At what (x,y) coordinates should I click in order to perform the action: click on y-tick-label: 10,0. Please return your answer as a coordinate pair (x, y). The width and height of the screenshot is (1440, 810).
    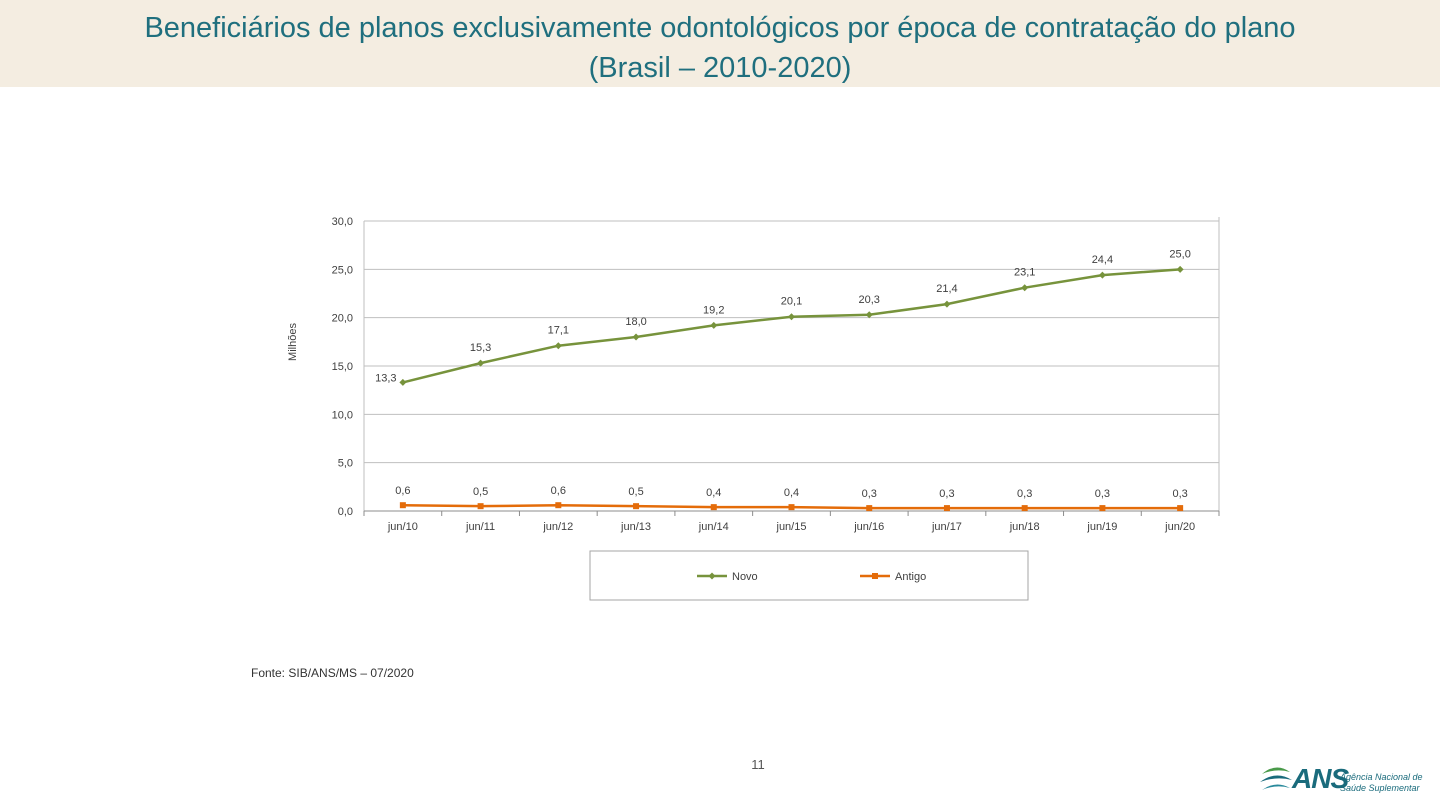
    Looking at the image, I should click on (342, 415).